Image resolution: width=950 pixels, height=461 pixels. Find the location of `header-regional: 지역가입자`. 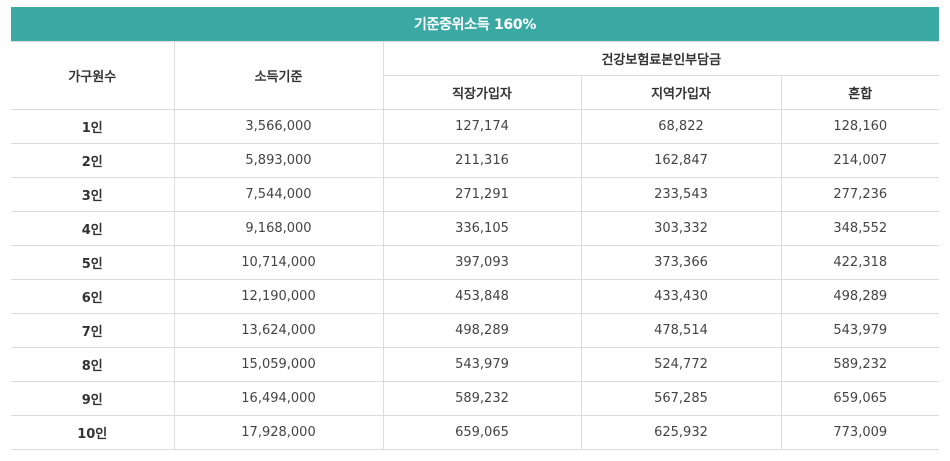

header-regional: 지역가입자 is located at coordinates (681, 92).